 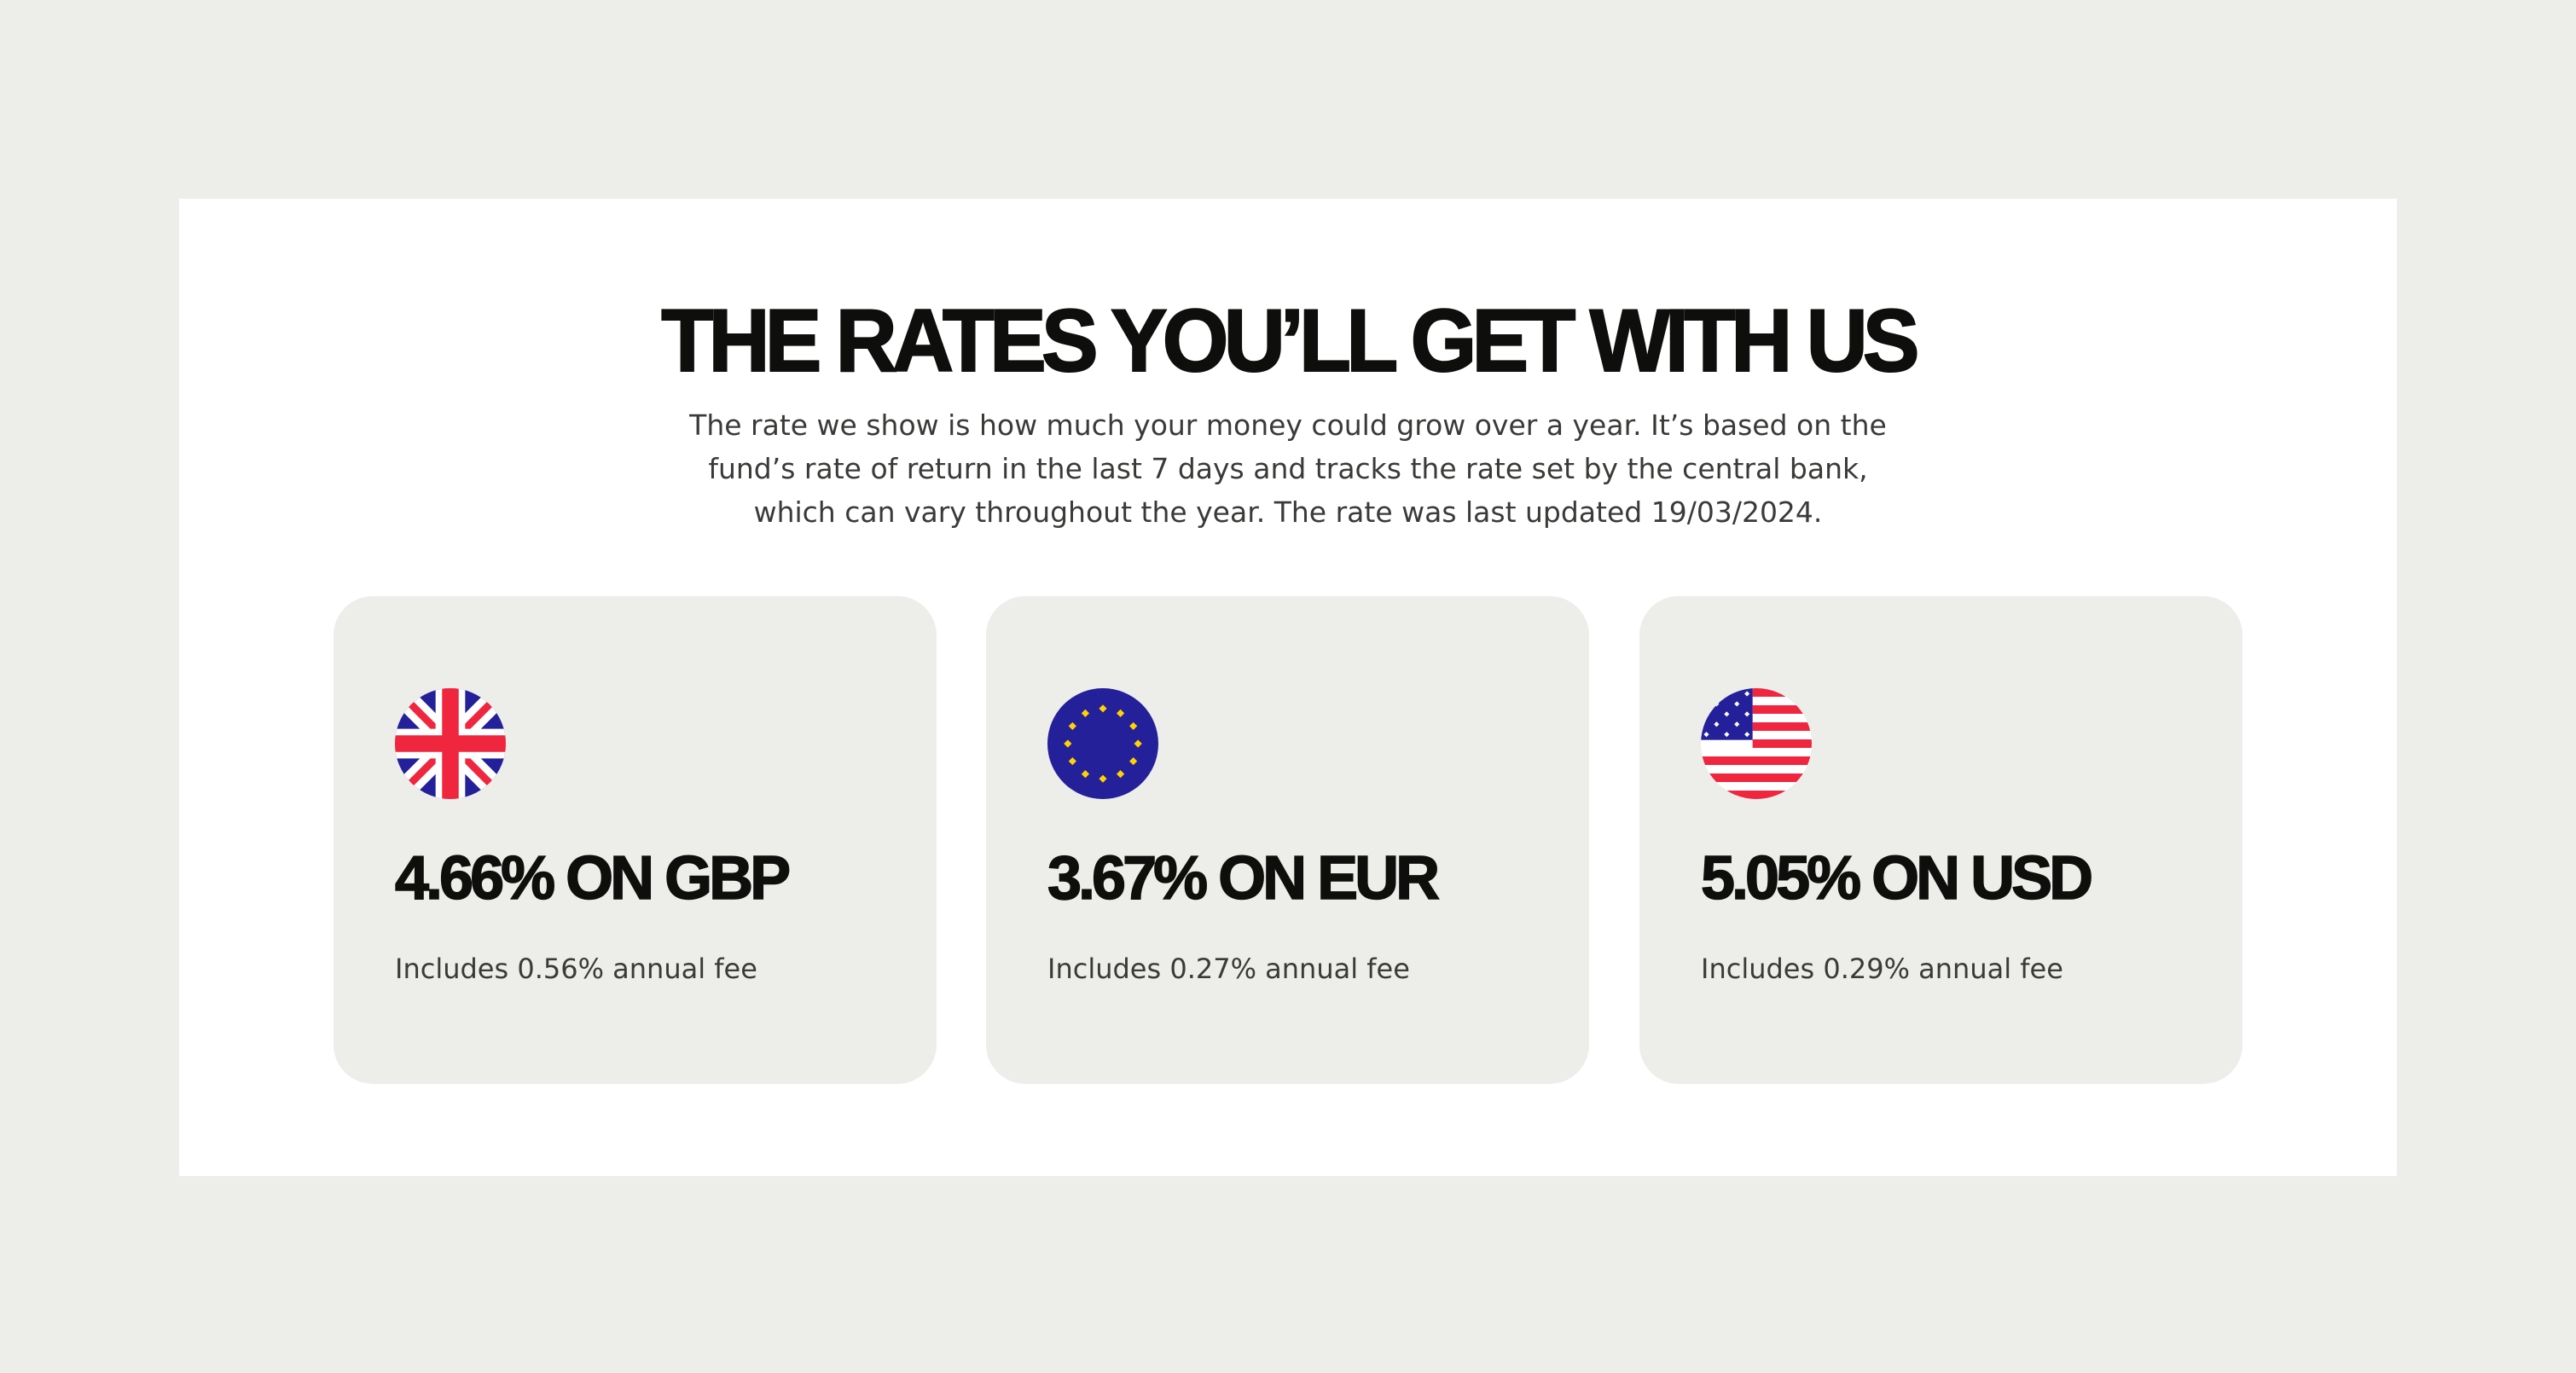 What do you see at coordinates (1940, 840) in the screenshot?
I see `rate-card-usd: 5.05% ON USD Includes 0.29% annual fee` at bounding box center [1940, 840].